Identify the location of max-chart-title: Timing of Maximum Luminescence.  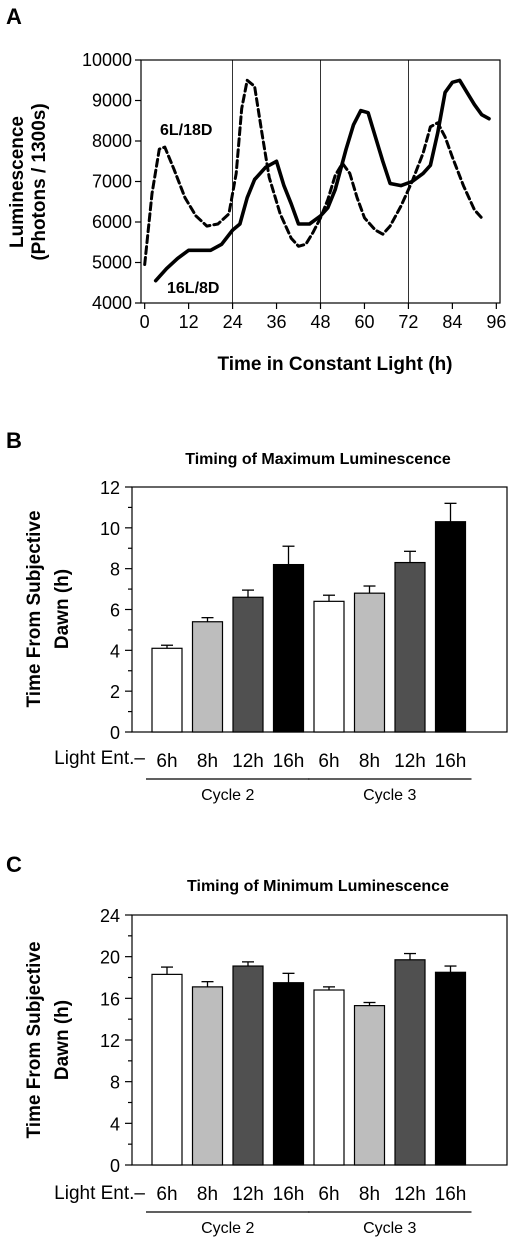
(318, 459).